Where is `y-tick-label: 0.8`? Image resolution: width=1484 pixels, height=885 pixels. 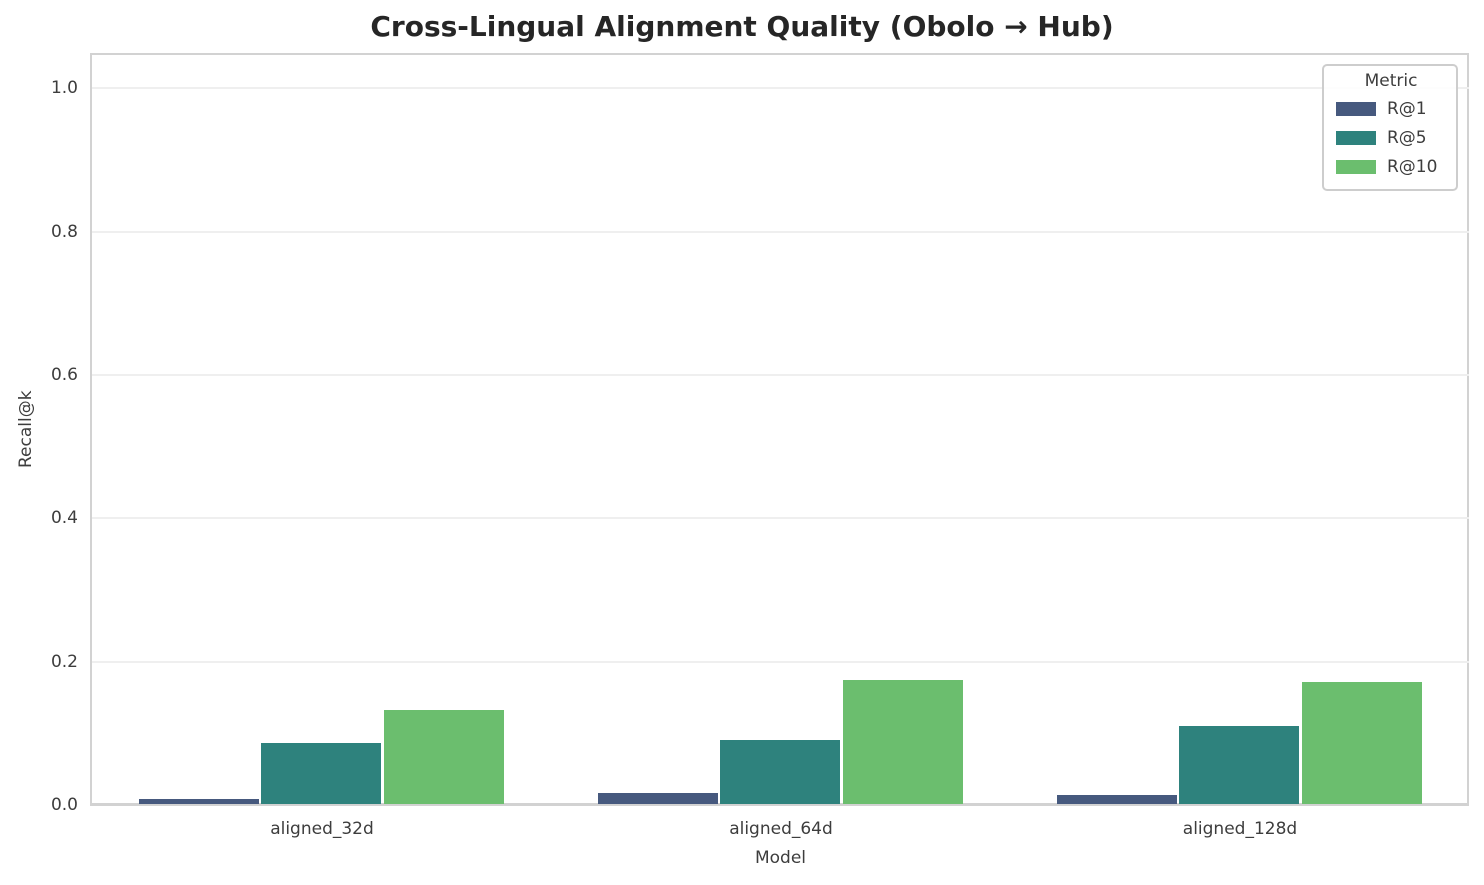 y-tick-label: 0.8 is located at coordinates (64, 231).